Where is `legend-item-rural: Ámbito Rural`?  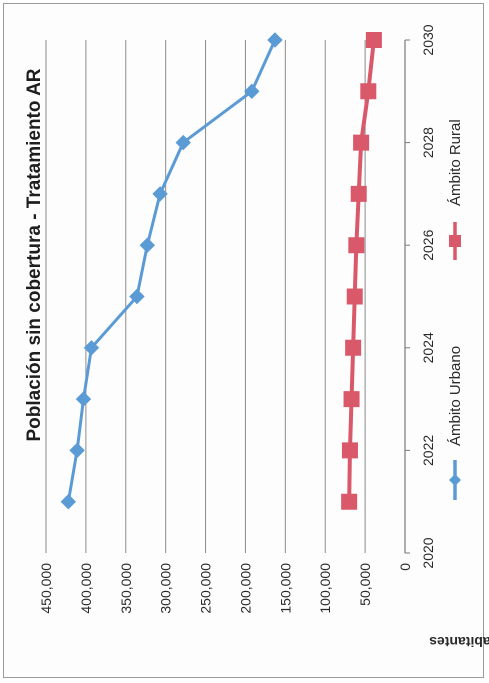 legend-item-rural: Ámbito Rural is located at coordinates (455, 189).